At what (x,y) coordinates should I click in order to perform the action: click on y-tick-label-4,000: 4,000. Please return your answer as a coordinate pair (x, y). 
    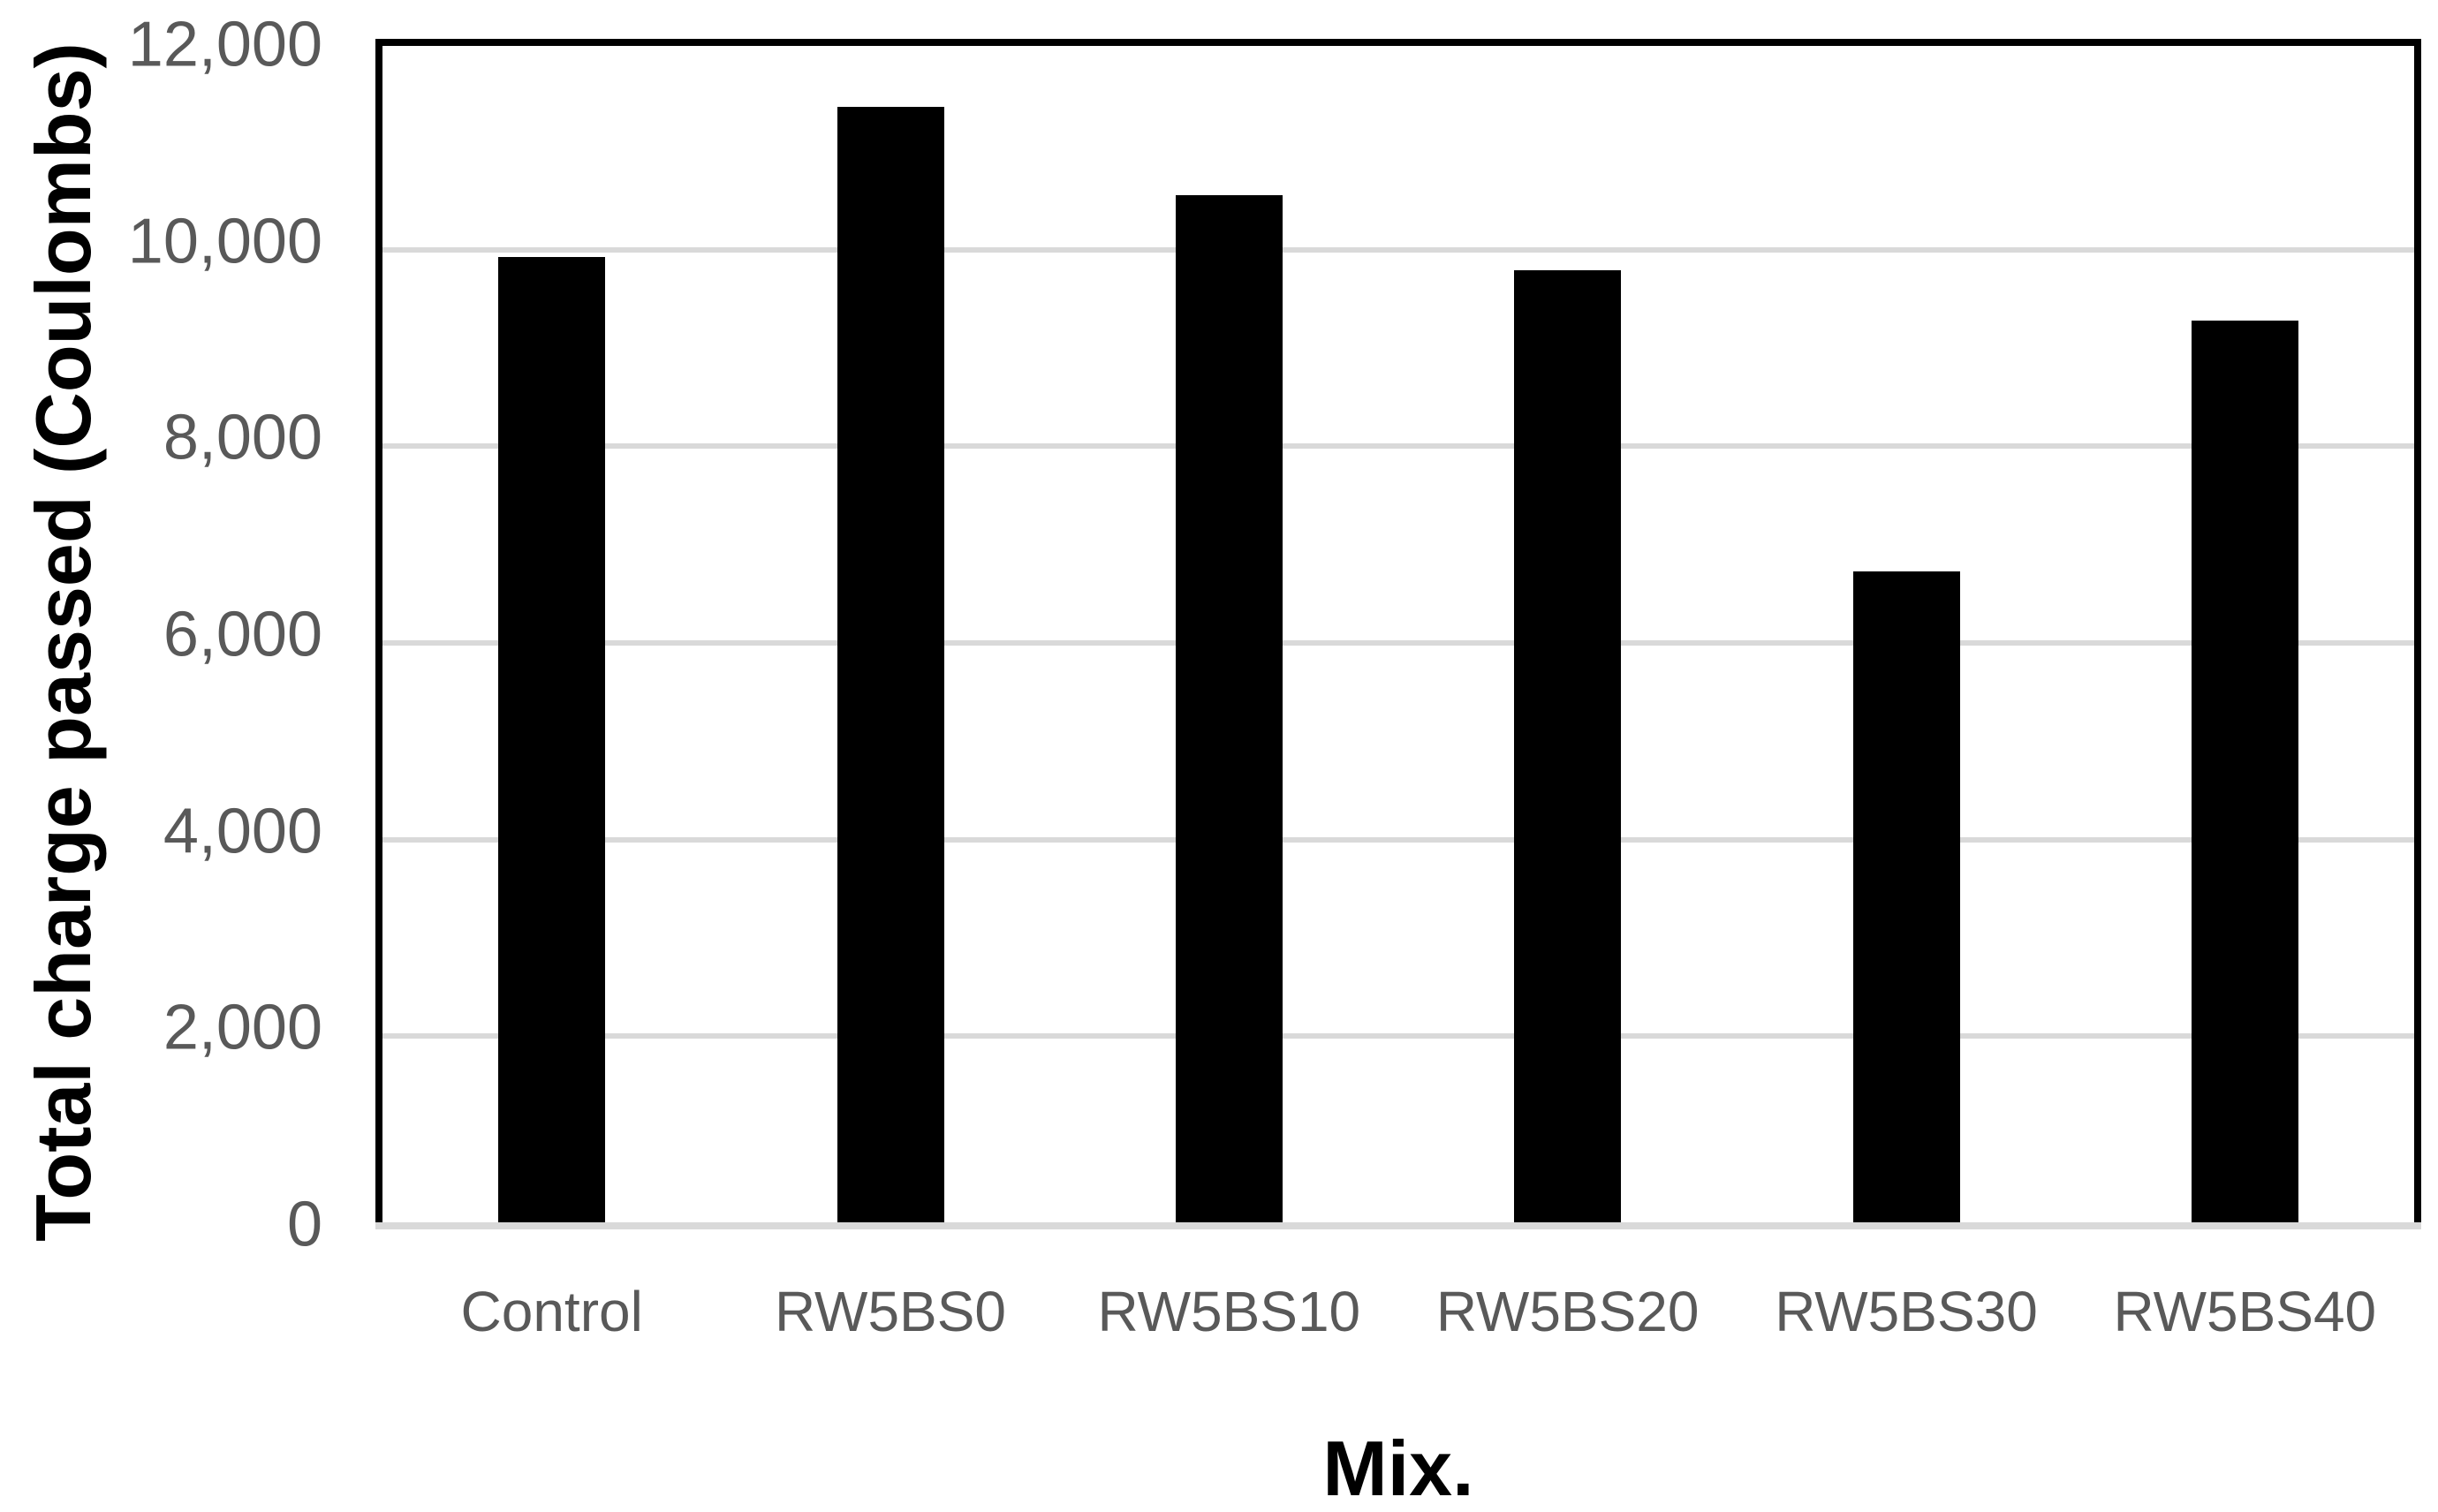
    Looking at the image, I should click on (242, 832).